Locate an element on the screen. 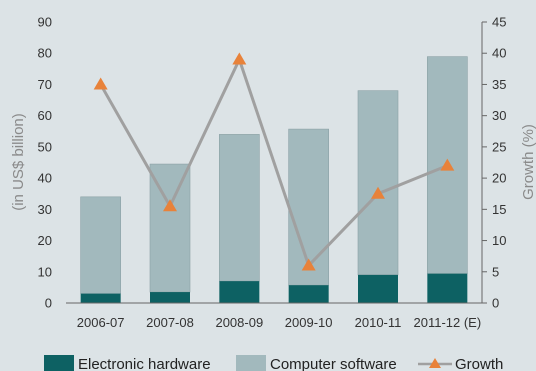  legend-marker-growth is located at coordinates (435, 363).